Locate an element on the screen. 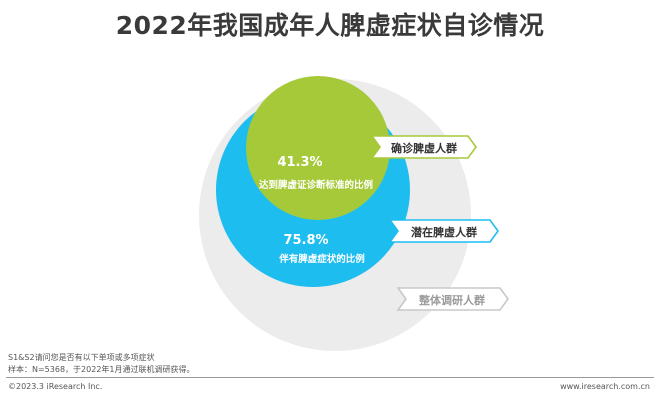  legend-tag-diagnosed: 确诊脾虚人群 is located at coordinates (423, 147).